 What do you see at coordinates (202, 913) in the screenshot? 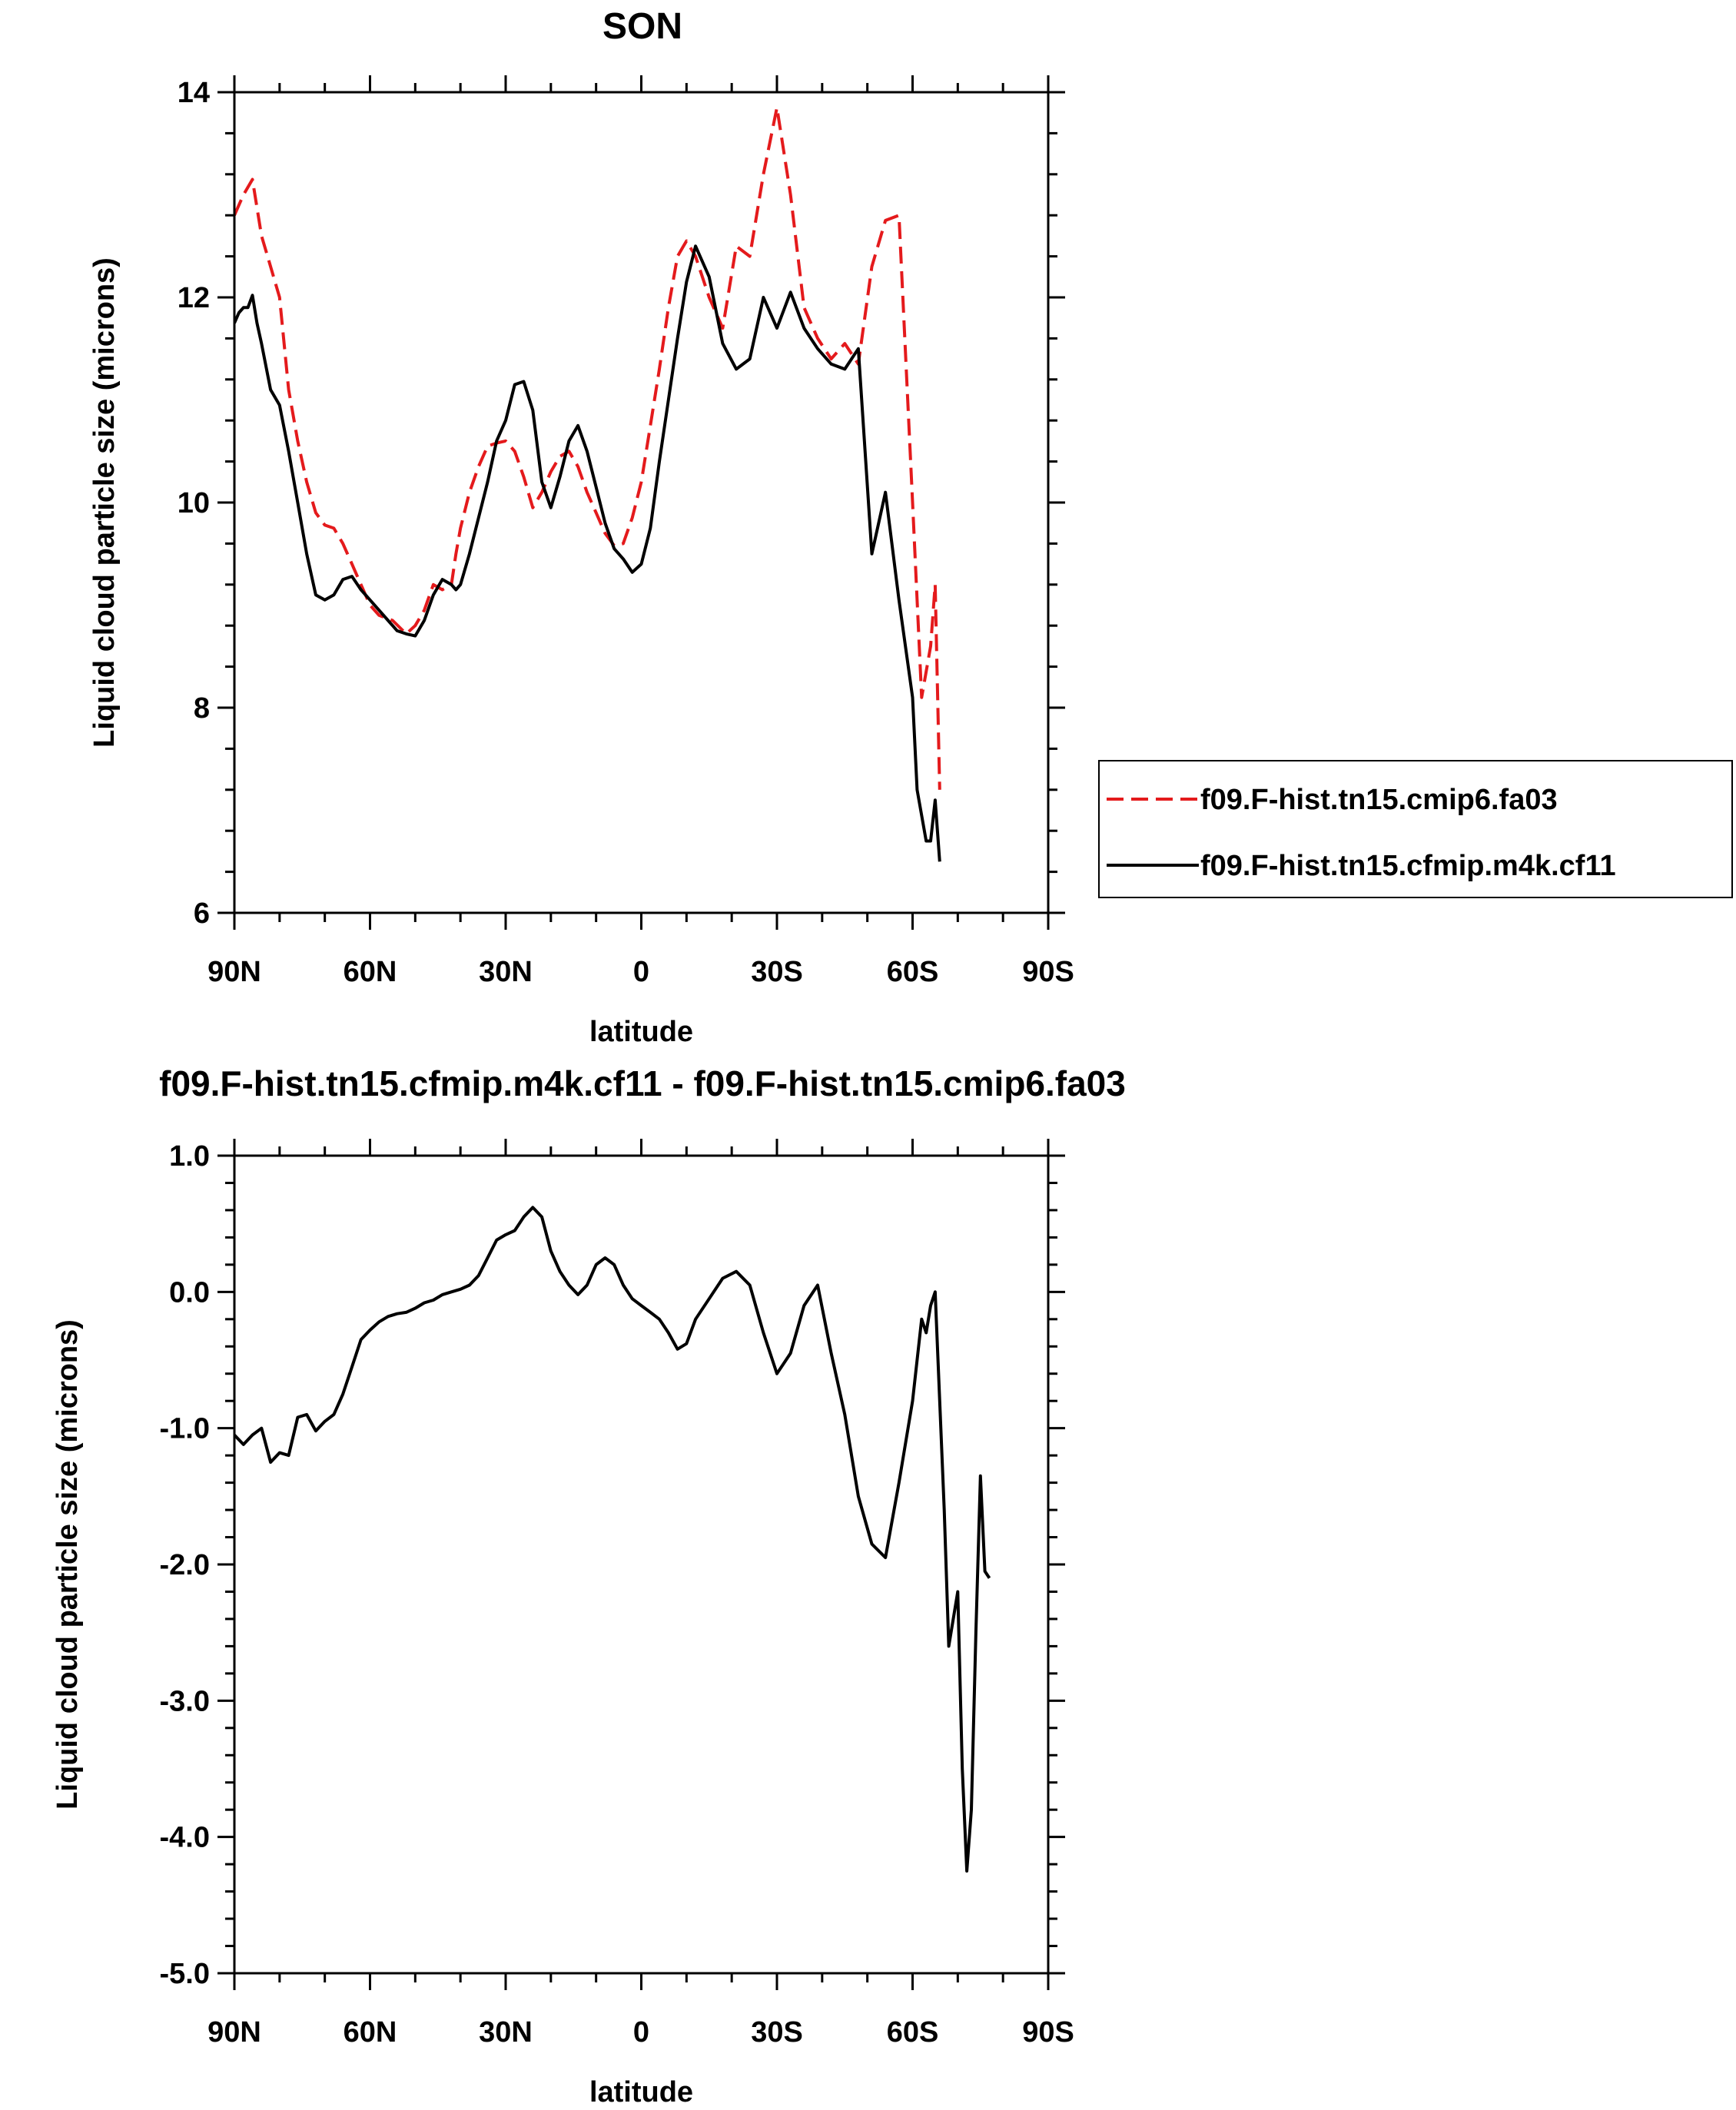
I see `y-tick-label: 6` at bounding box center [202, 913].